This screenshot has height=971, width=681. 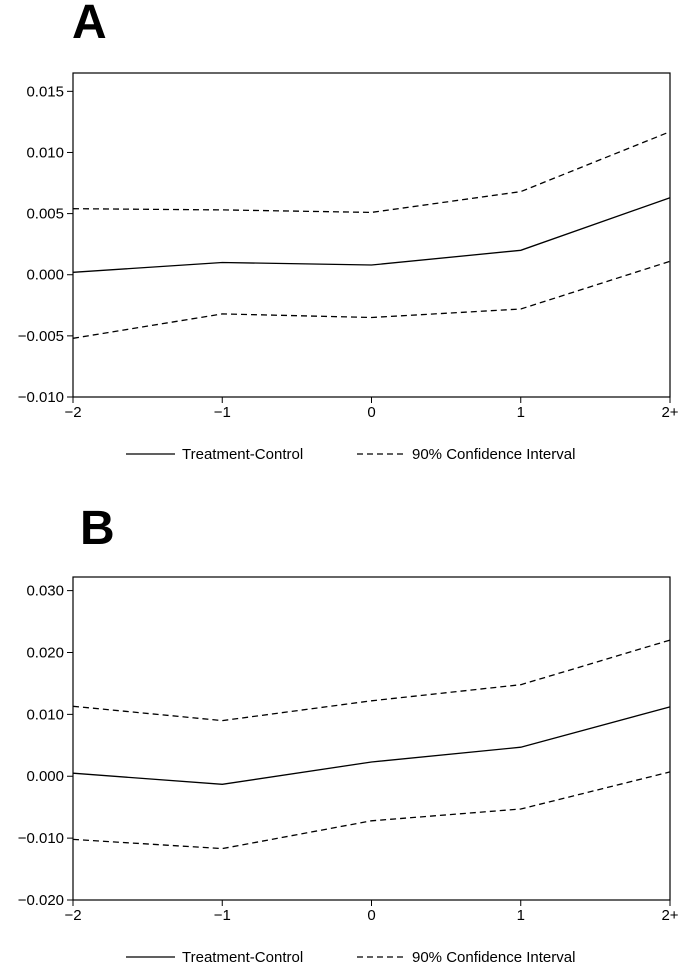 I want to click on y-tick-label: 0.030, so click(x=45, y=591).